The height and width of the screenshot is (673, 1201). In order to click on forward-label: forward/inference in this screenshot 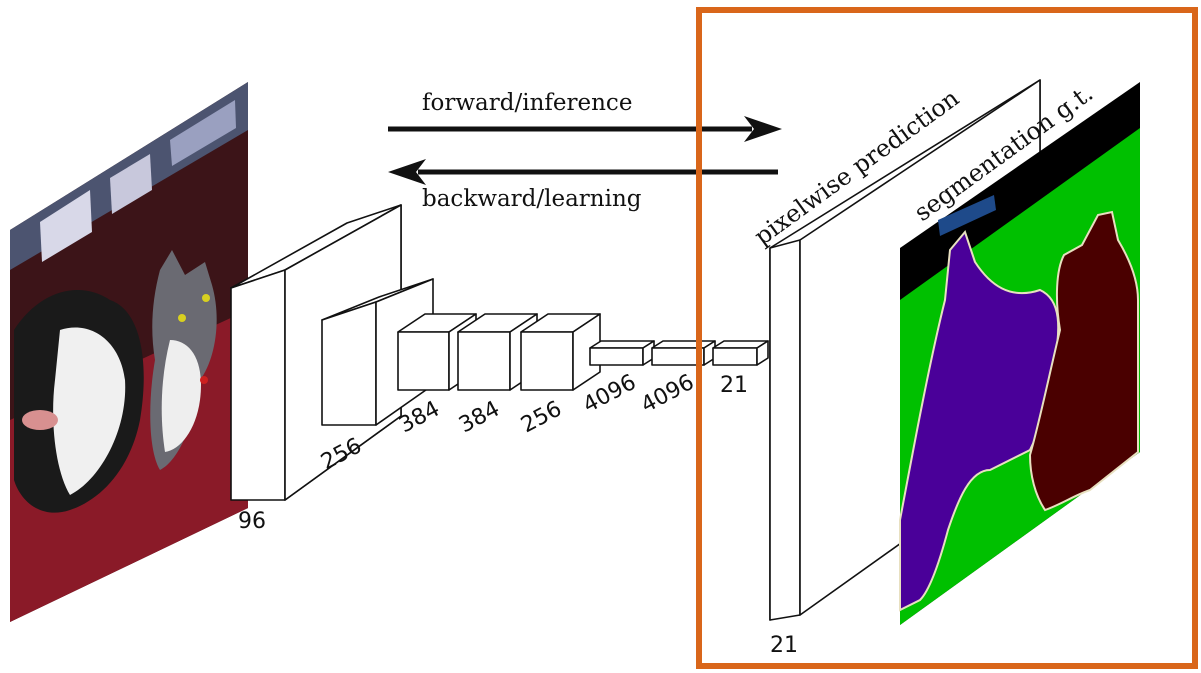, I will do `click(527, 103)`.